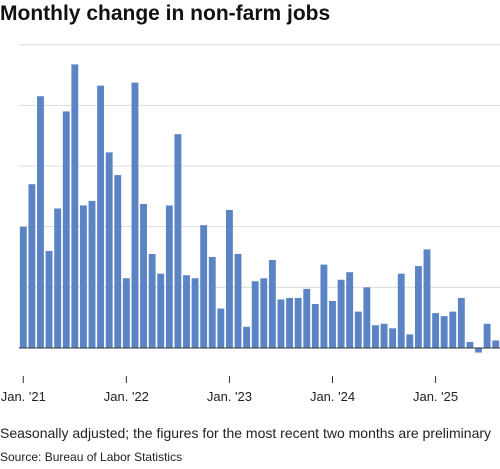 The width and height of the screenshot is (500, 469). Describe the element at coordinates (91, 457) in the screenshot. I see `chart-source: Source: Bureau of Labor Statistics` at that location.